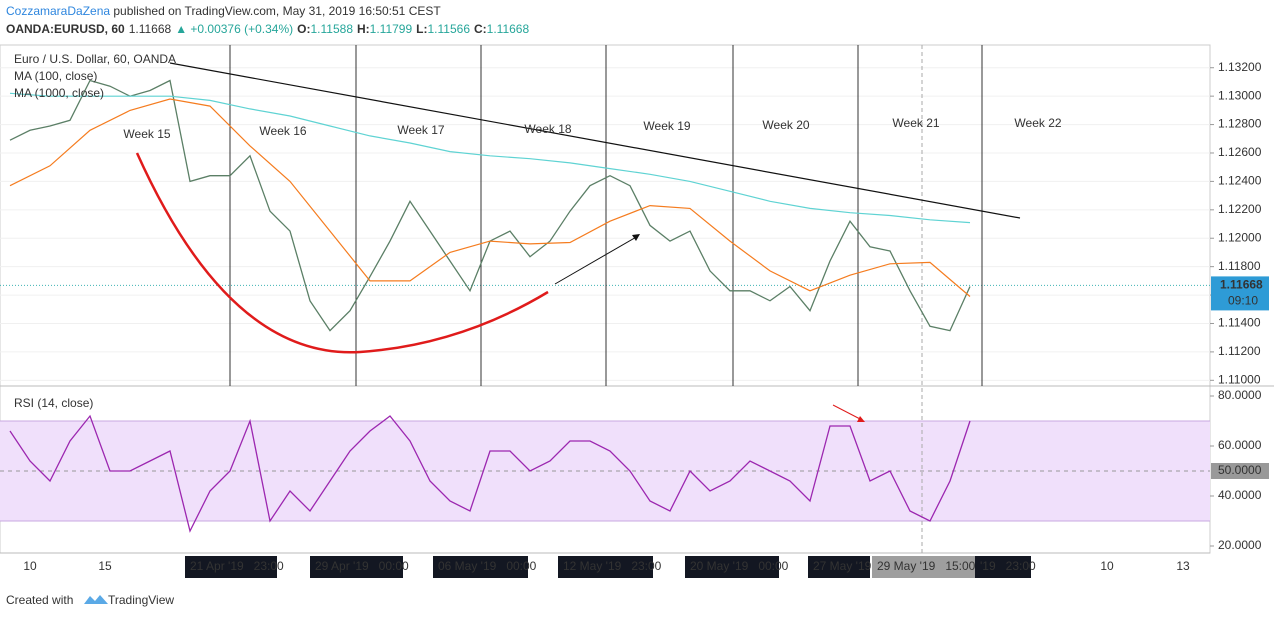 The width and height of the screenshot is (1274, 618). I want to click on y-tick-label: 1.12400, so click(1240, 181).